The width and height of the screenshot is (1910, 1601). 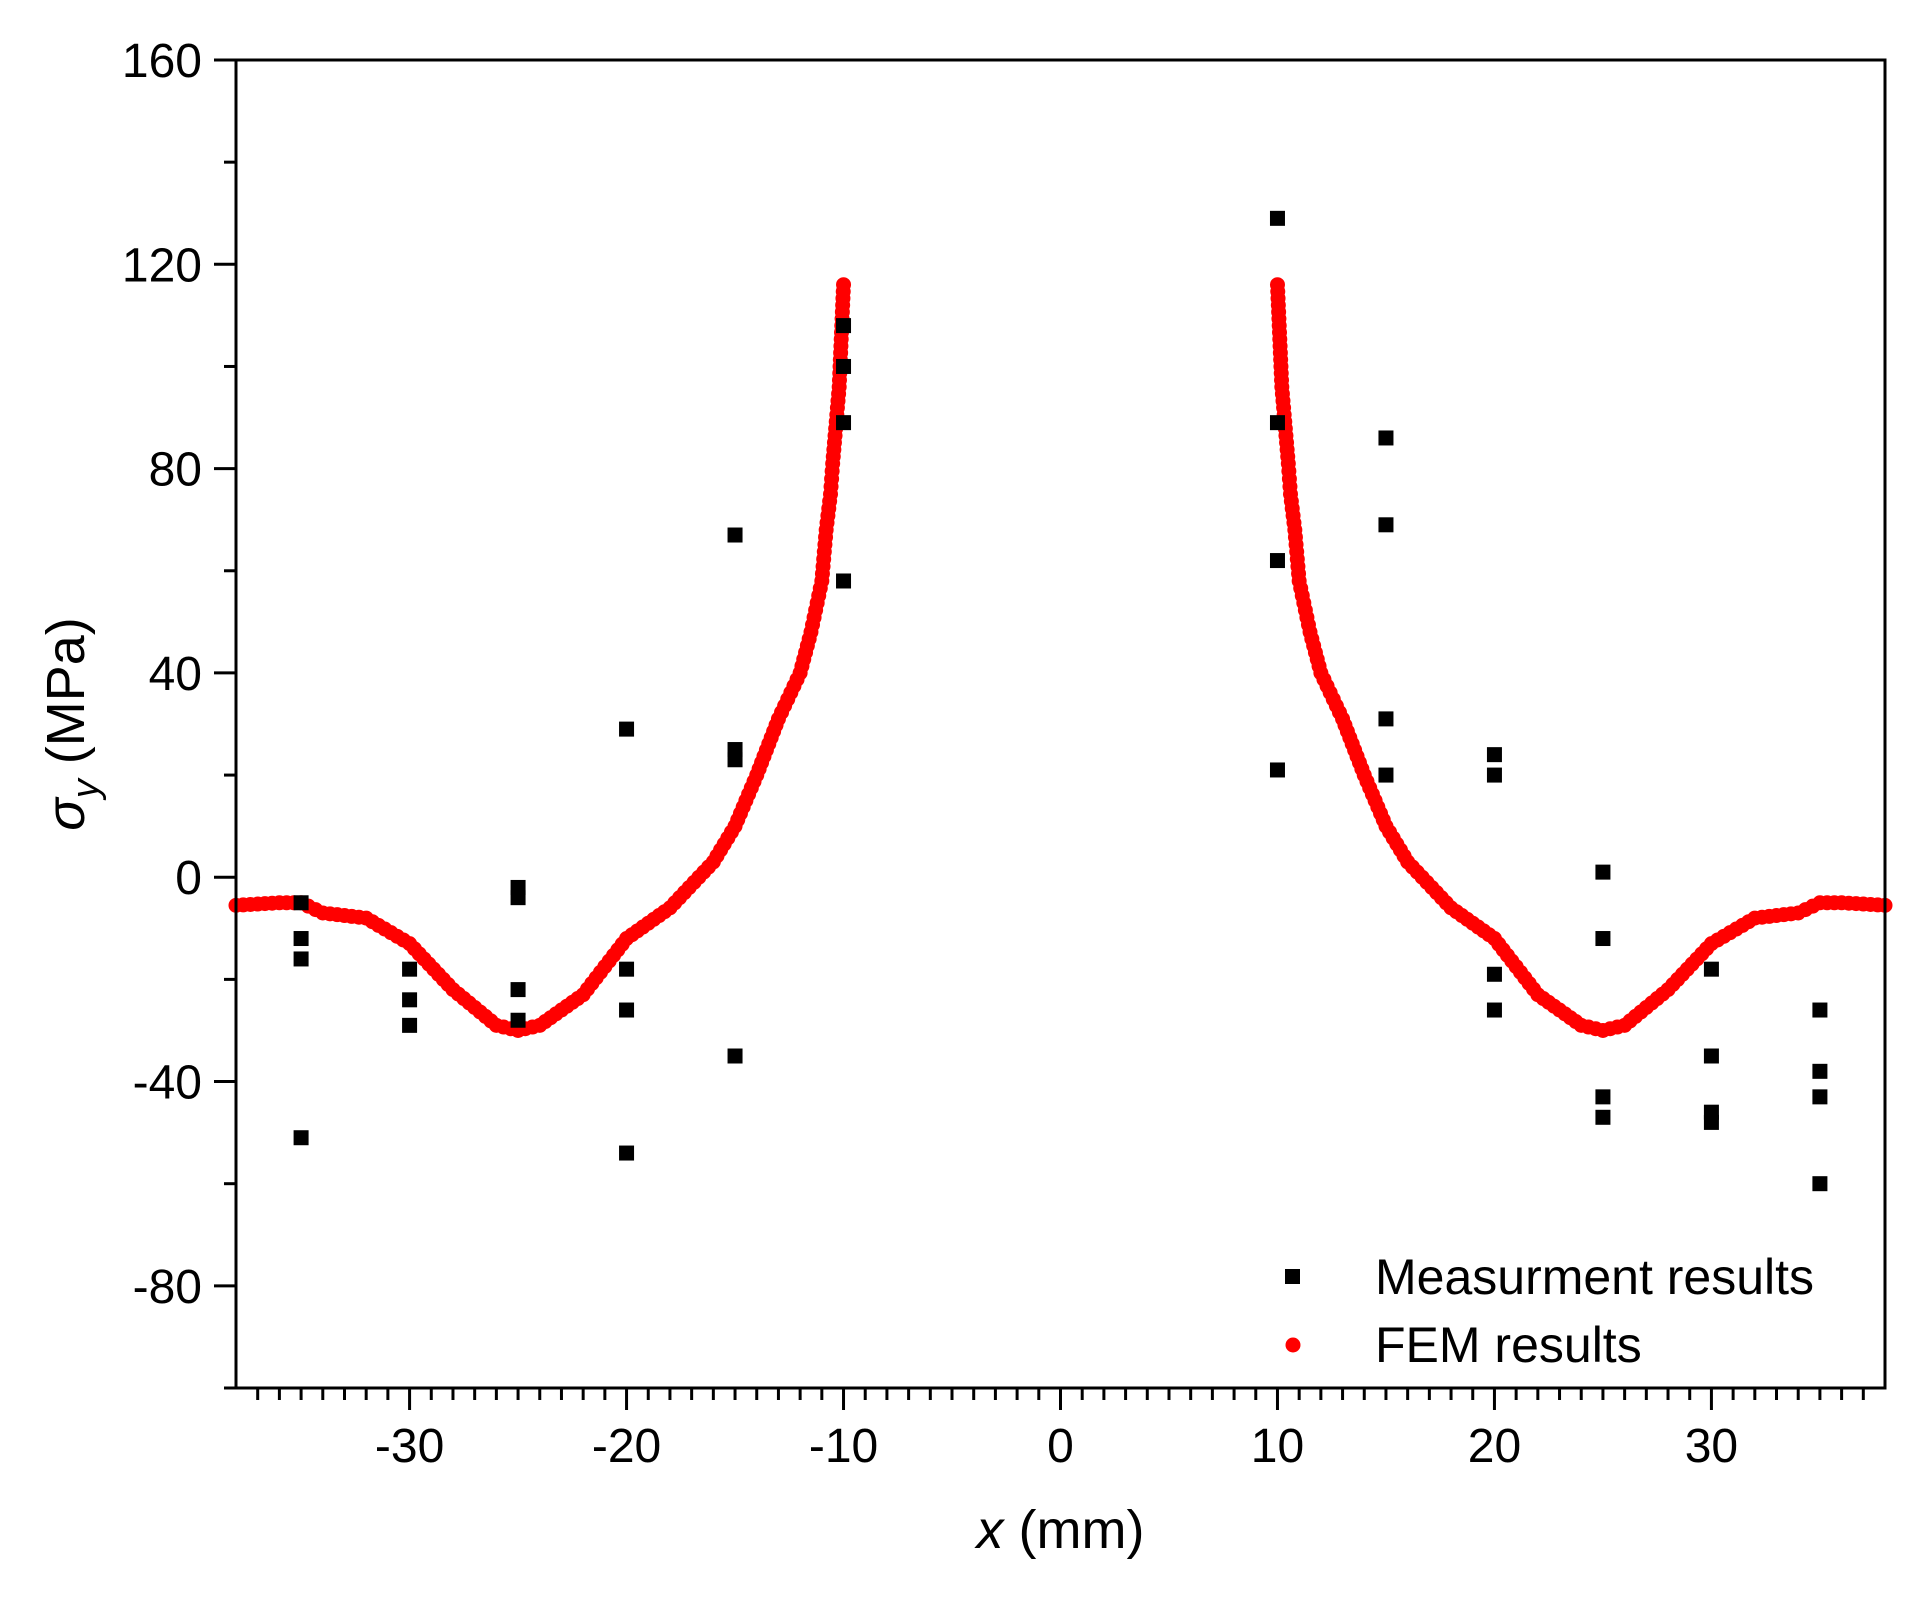 I want to click on y-tick-label: 120, so click(x=162, y=265).